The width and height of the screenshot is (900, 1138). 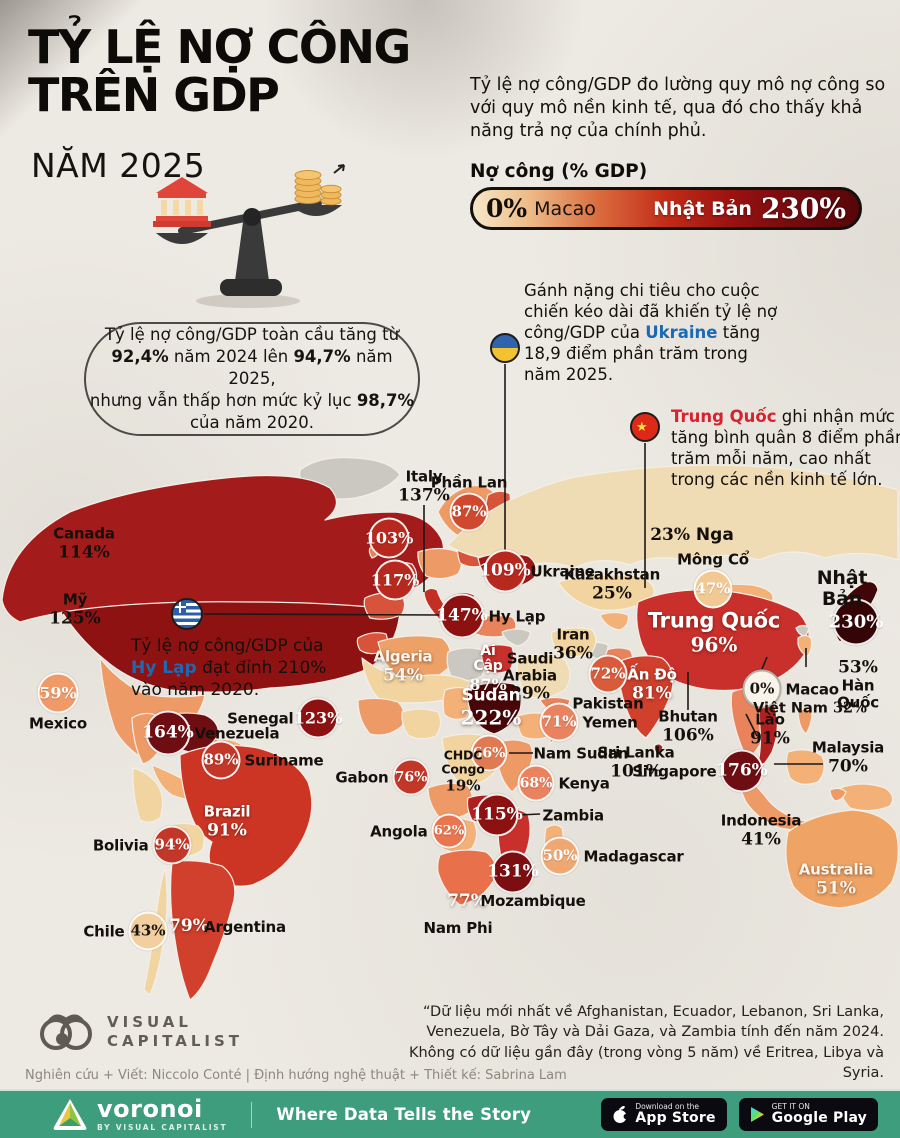 I want to click on map-country-name: Phần Lan, so click(x=469, y=482).